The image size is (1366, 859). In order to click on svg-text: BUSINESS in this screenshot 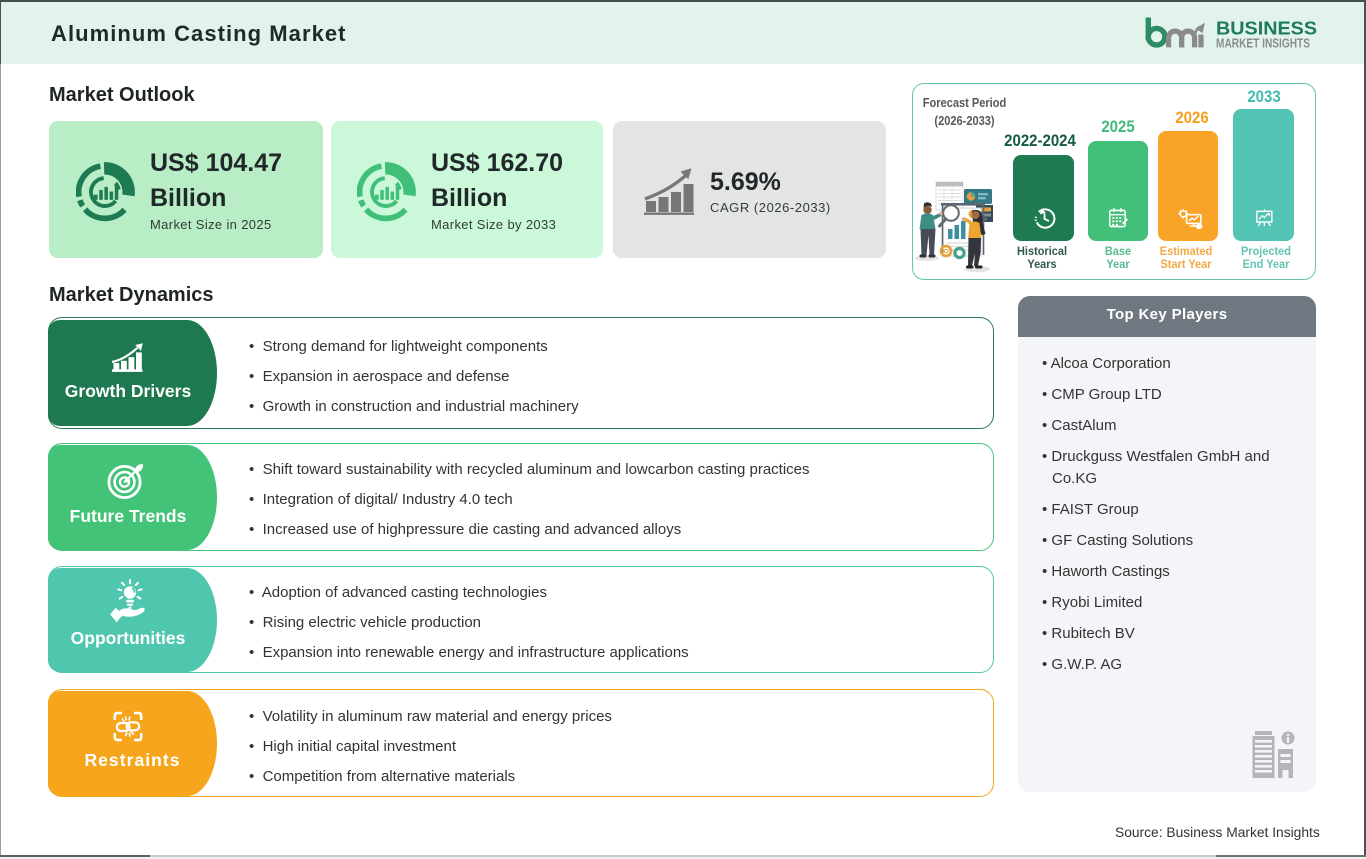, I will do `click(1266, 28)`.